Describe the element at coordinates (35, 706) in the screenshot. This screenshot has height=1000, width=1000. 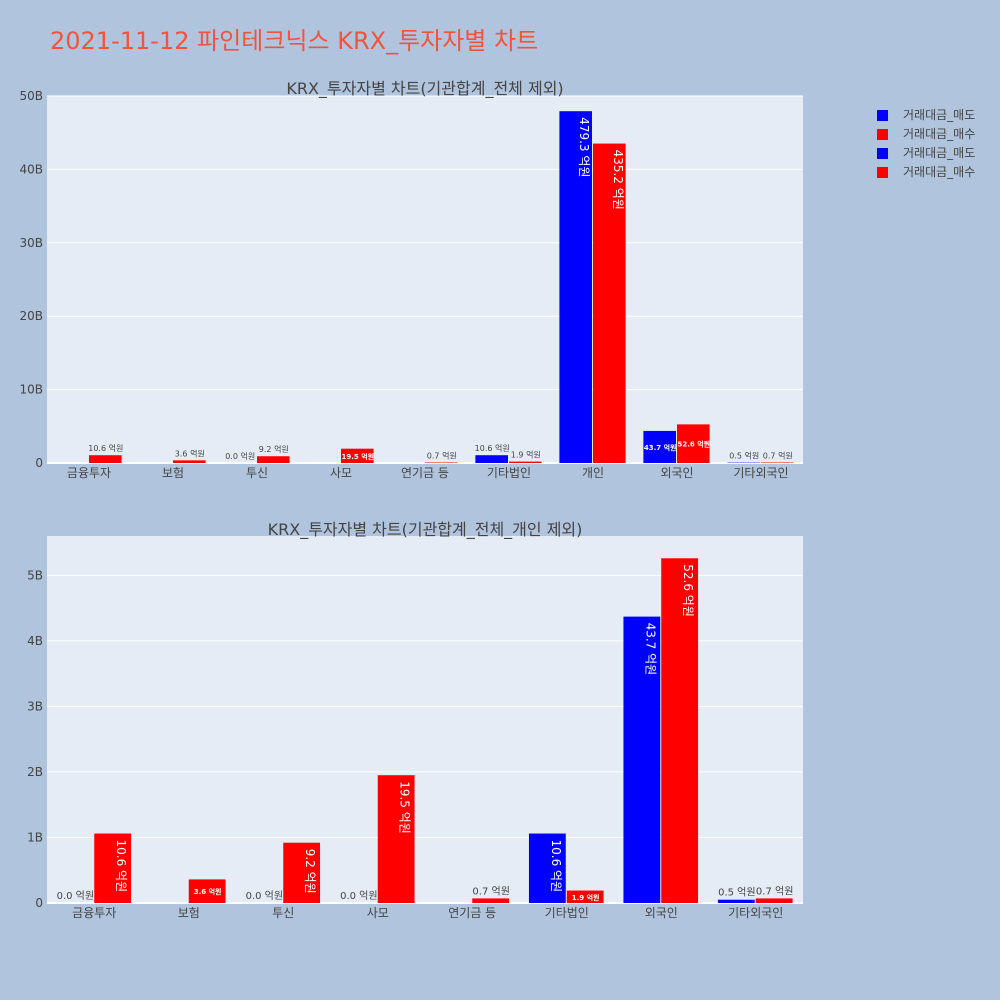
I see `y-tick-label: 3B` at that location.